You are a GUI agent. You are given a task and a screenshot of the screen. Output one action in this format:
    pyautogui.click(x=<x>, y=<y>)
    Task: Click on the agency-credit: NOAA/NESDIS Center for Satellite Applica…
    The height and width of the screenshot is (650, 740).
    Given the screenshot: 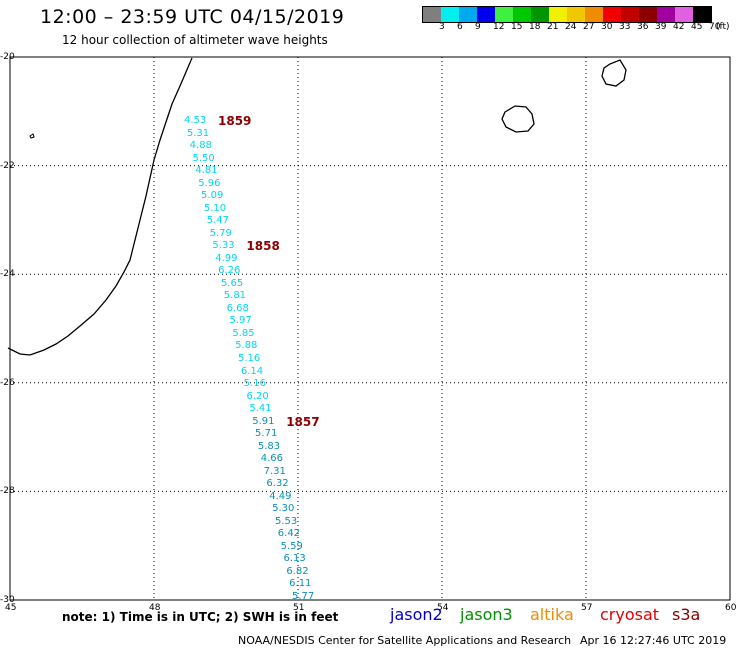 What is the action you would take?
    pyautogui.click(x=405, y=640)
    